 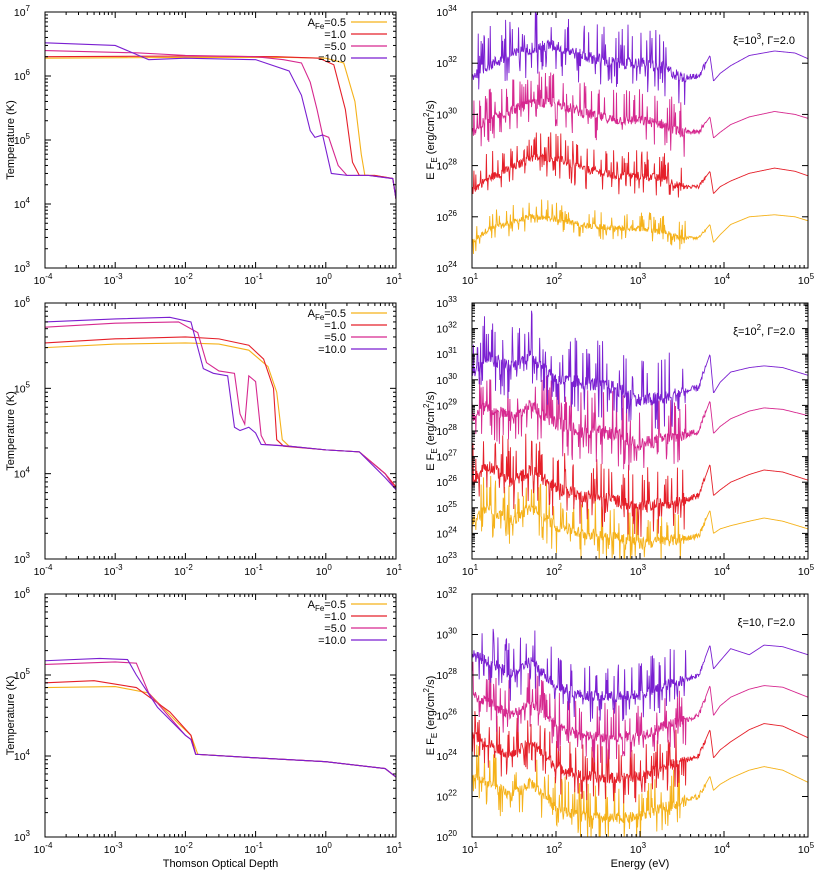 What do you see at coordinates (446, 456) in the screenshot?
I see `y-tick-label: 10²⁷` at bounding box center [446, 456].